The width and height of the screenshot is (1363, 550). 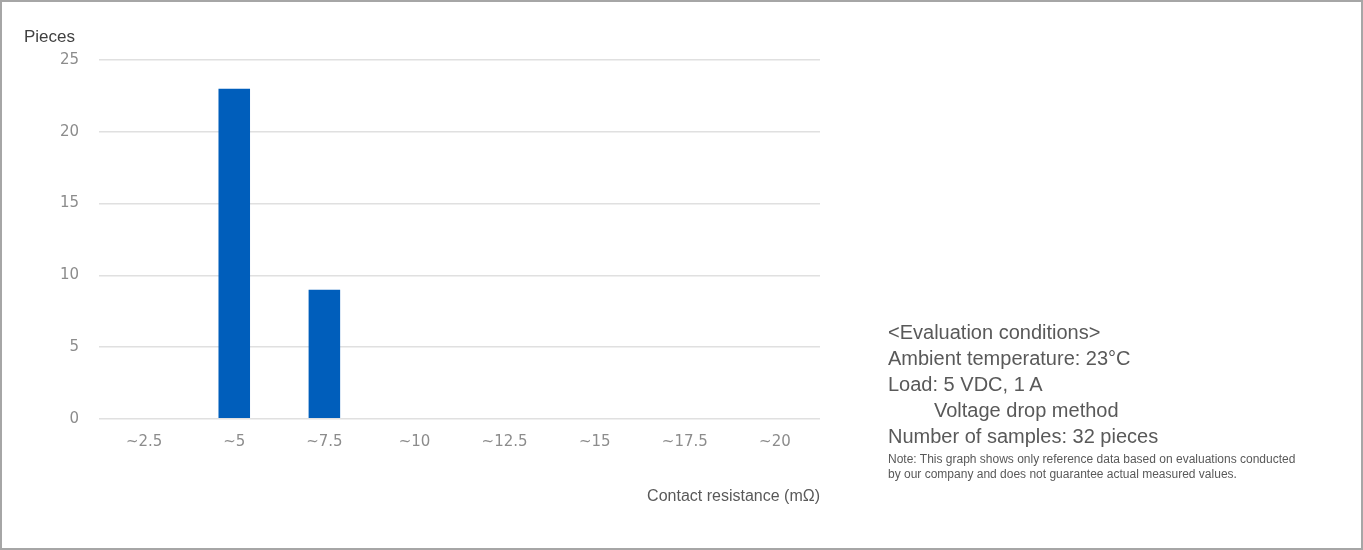 I want to click on text: Note: This graph shows only reference data based on evaluations conducted by our company and does not guarantee actual measured values., so click(x=1092, y=467).